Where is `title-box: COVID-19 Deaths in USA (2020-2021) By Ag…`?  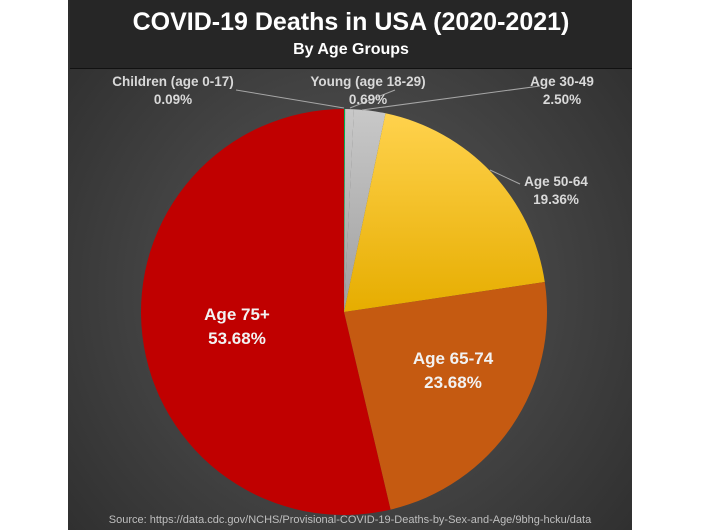 title-box: COVID-19 Deaths in USA (2020-2021) By Ag… is located at coordinates (351, 34).